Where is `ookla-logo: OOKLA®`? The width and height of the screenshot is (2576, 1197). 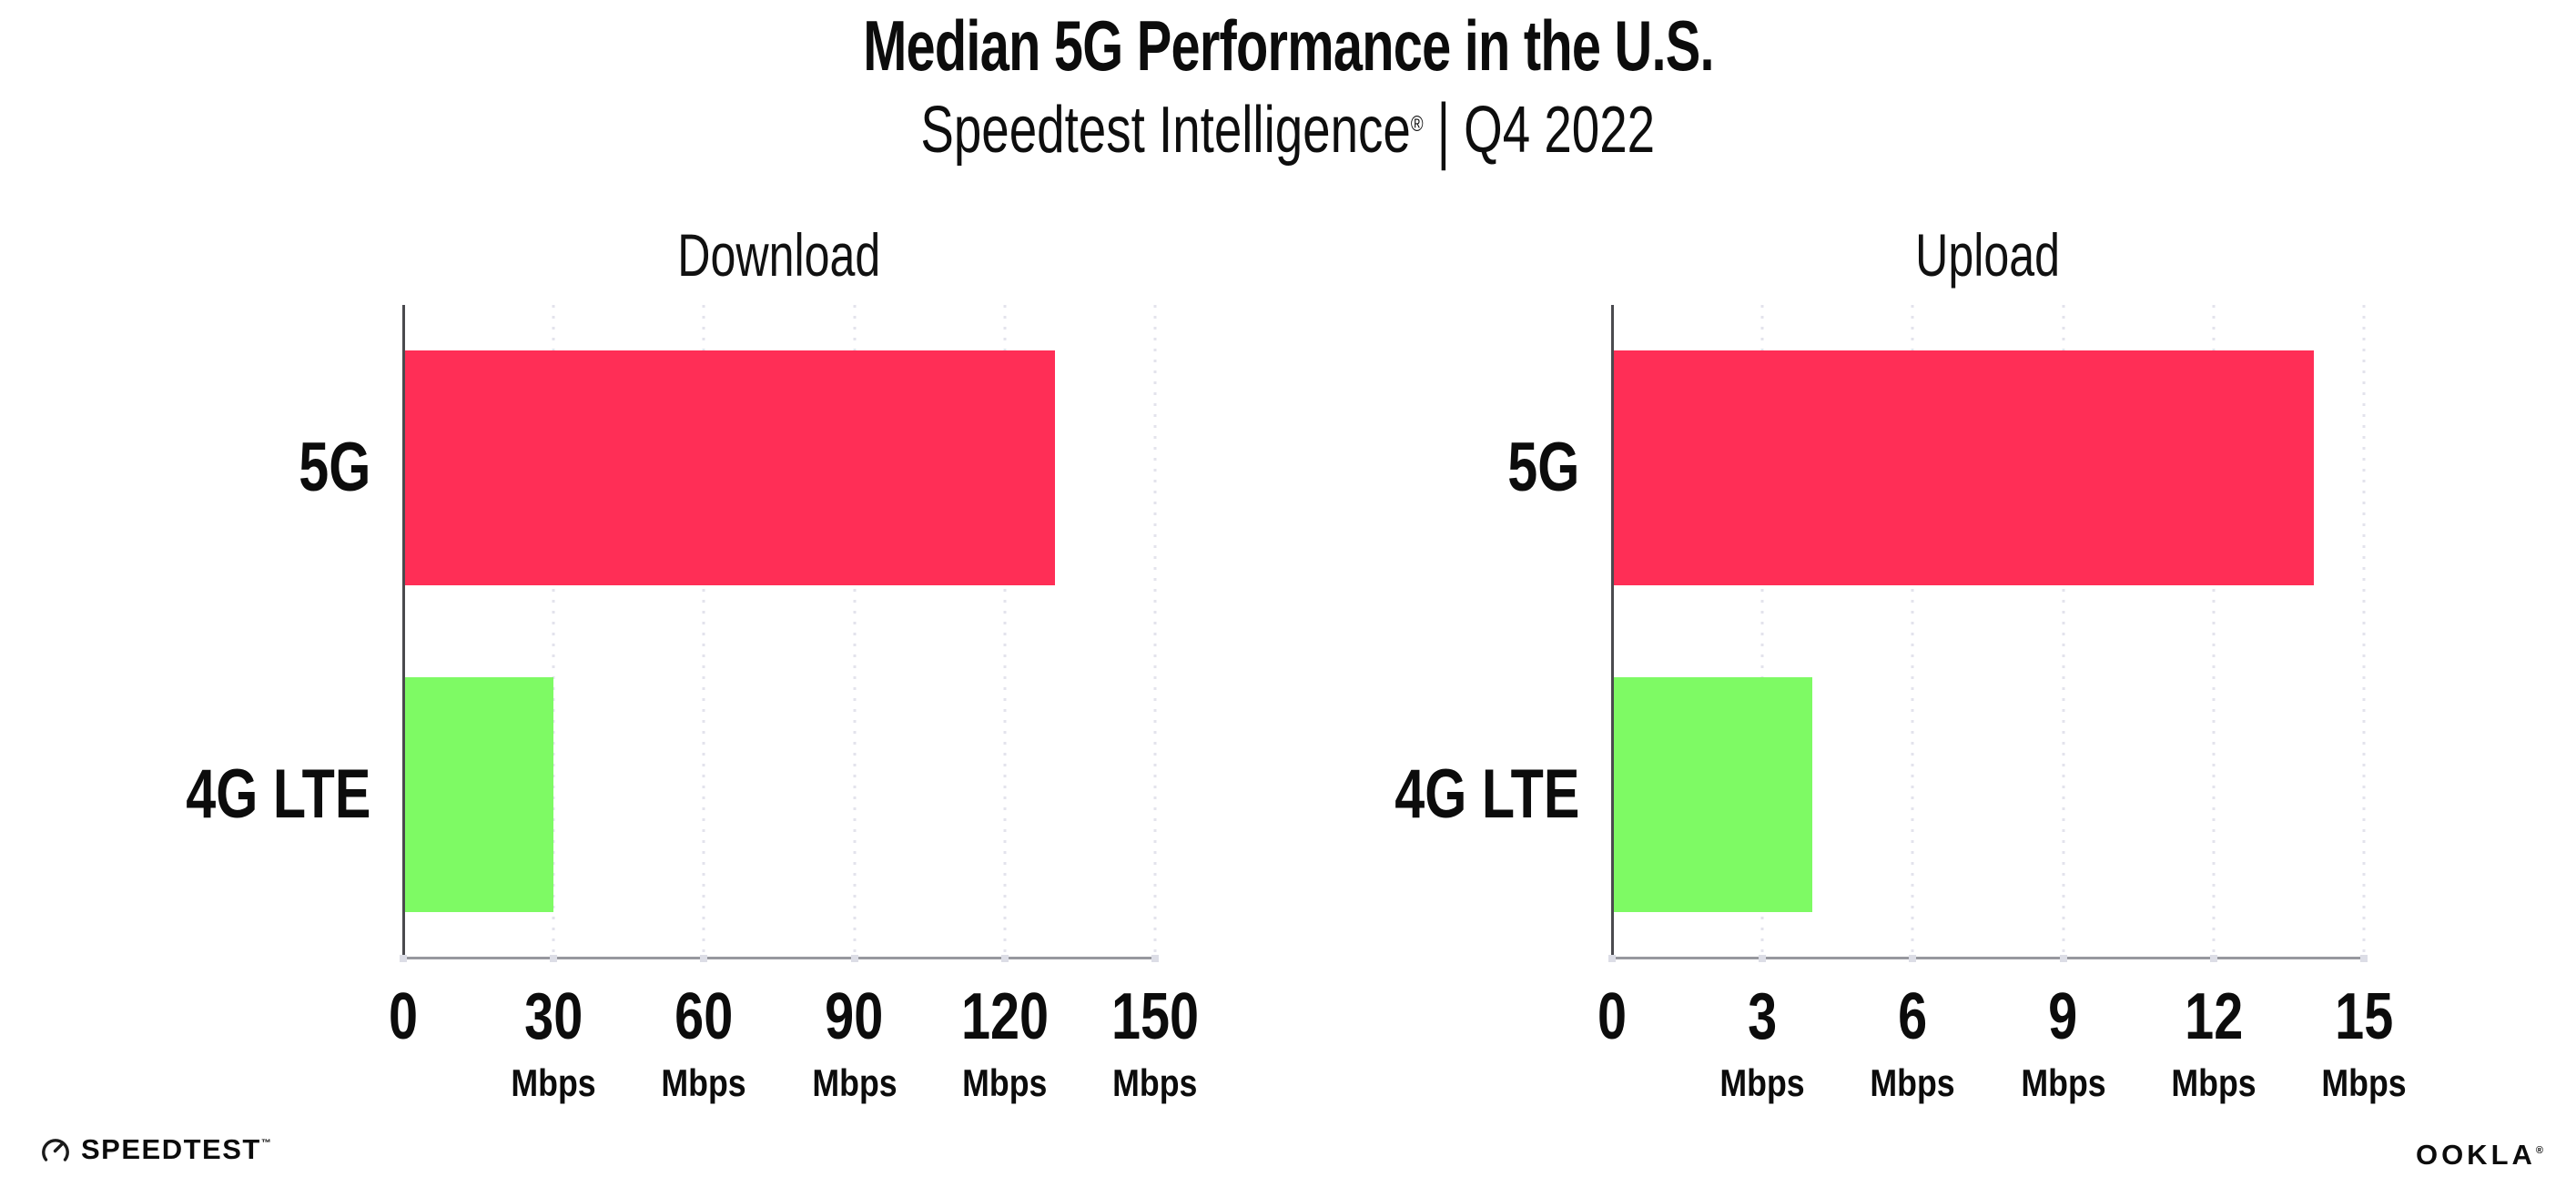
ookla-logo: OOKLA® is located at coordinates (2479, 1155).